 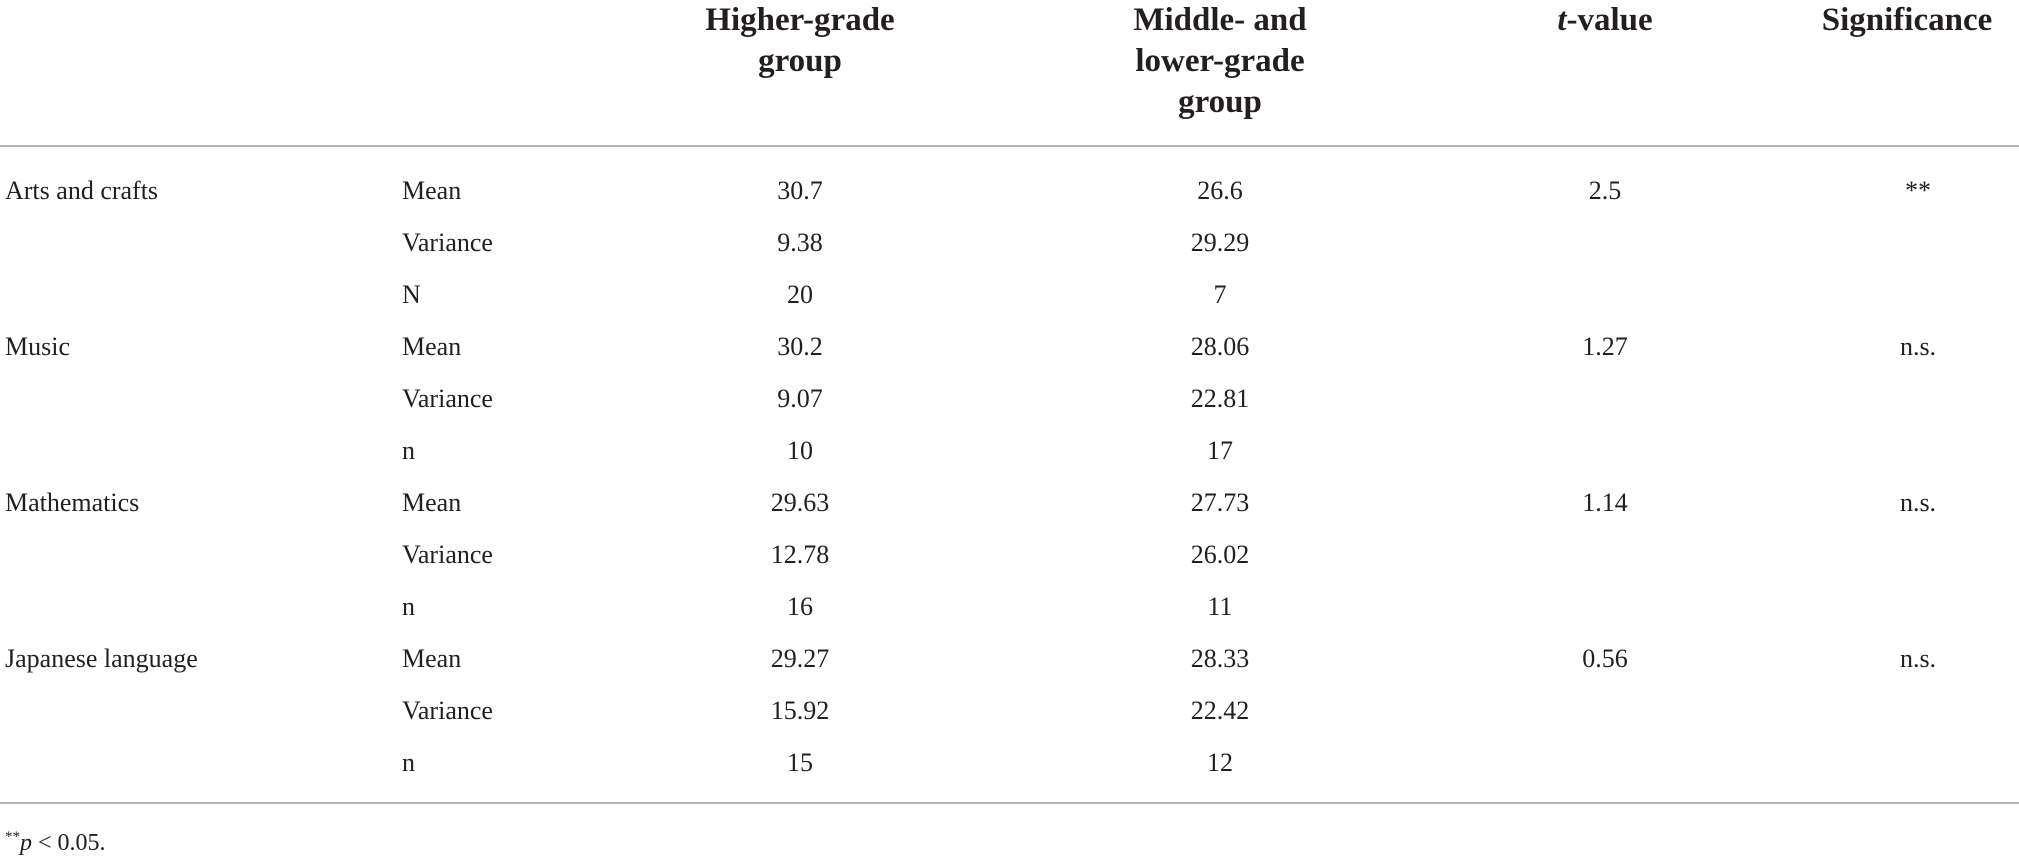 What do you see at coordinates (1605, 502) in the screenshot?
I see `cell-t-value: 1.14` at bounding box center [1605, 502].